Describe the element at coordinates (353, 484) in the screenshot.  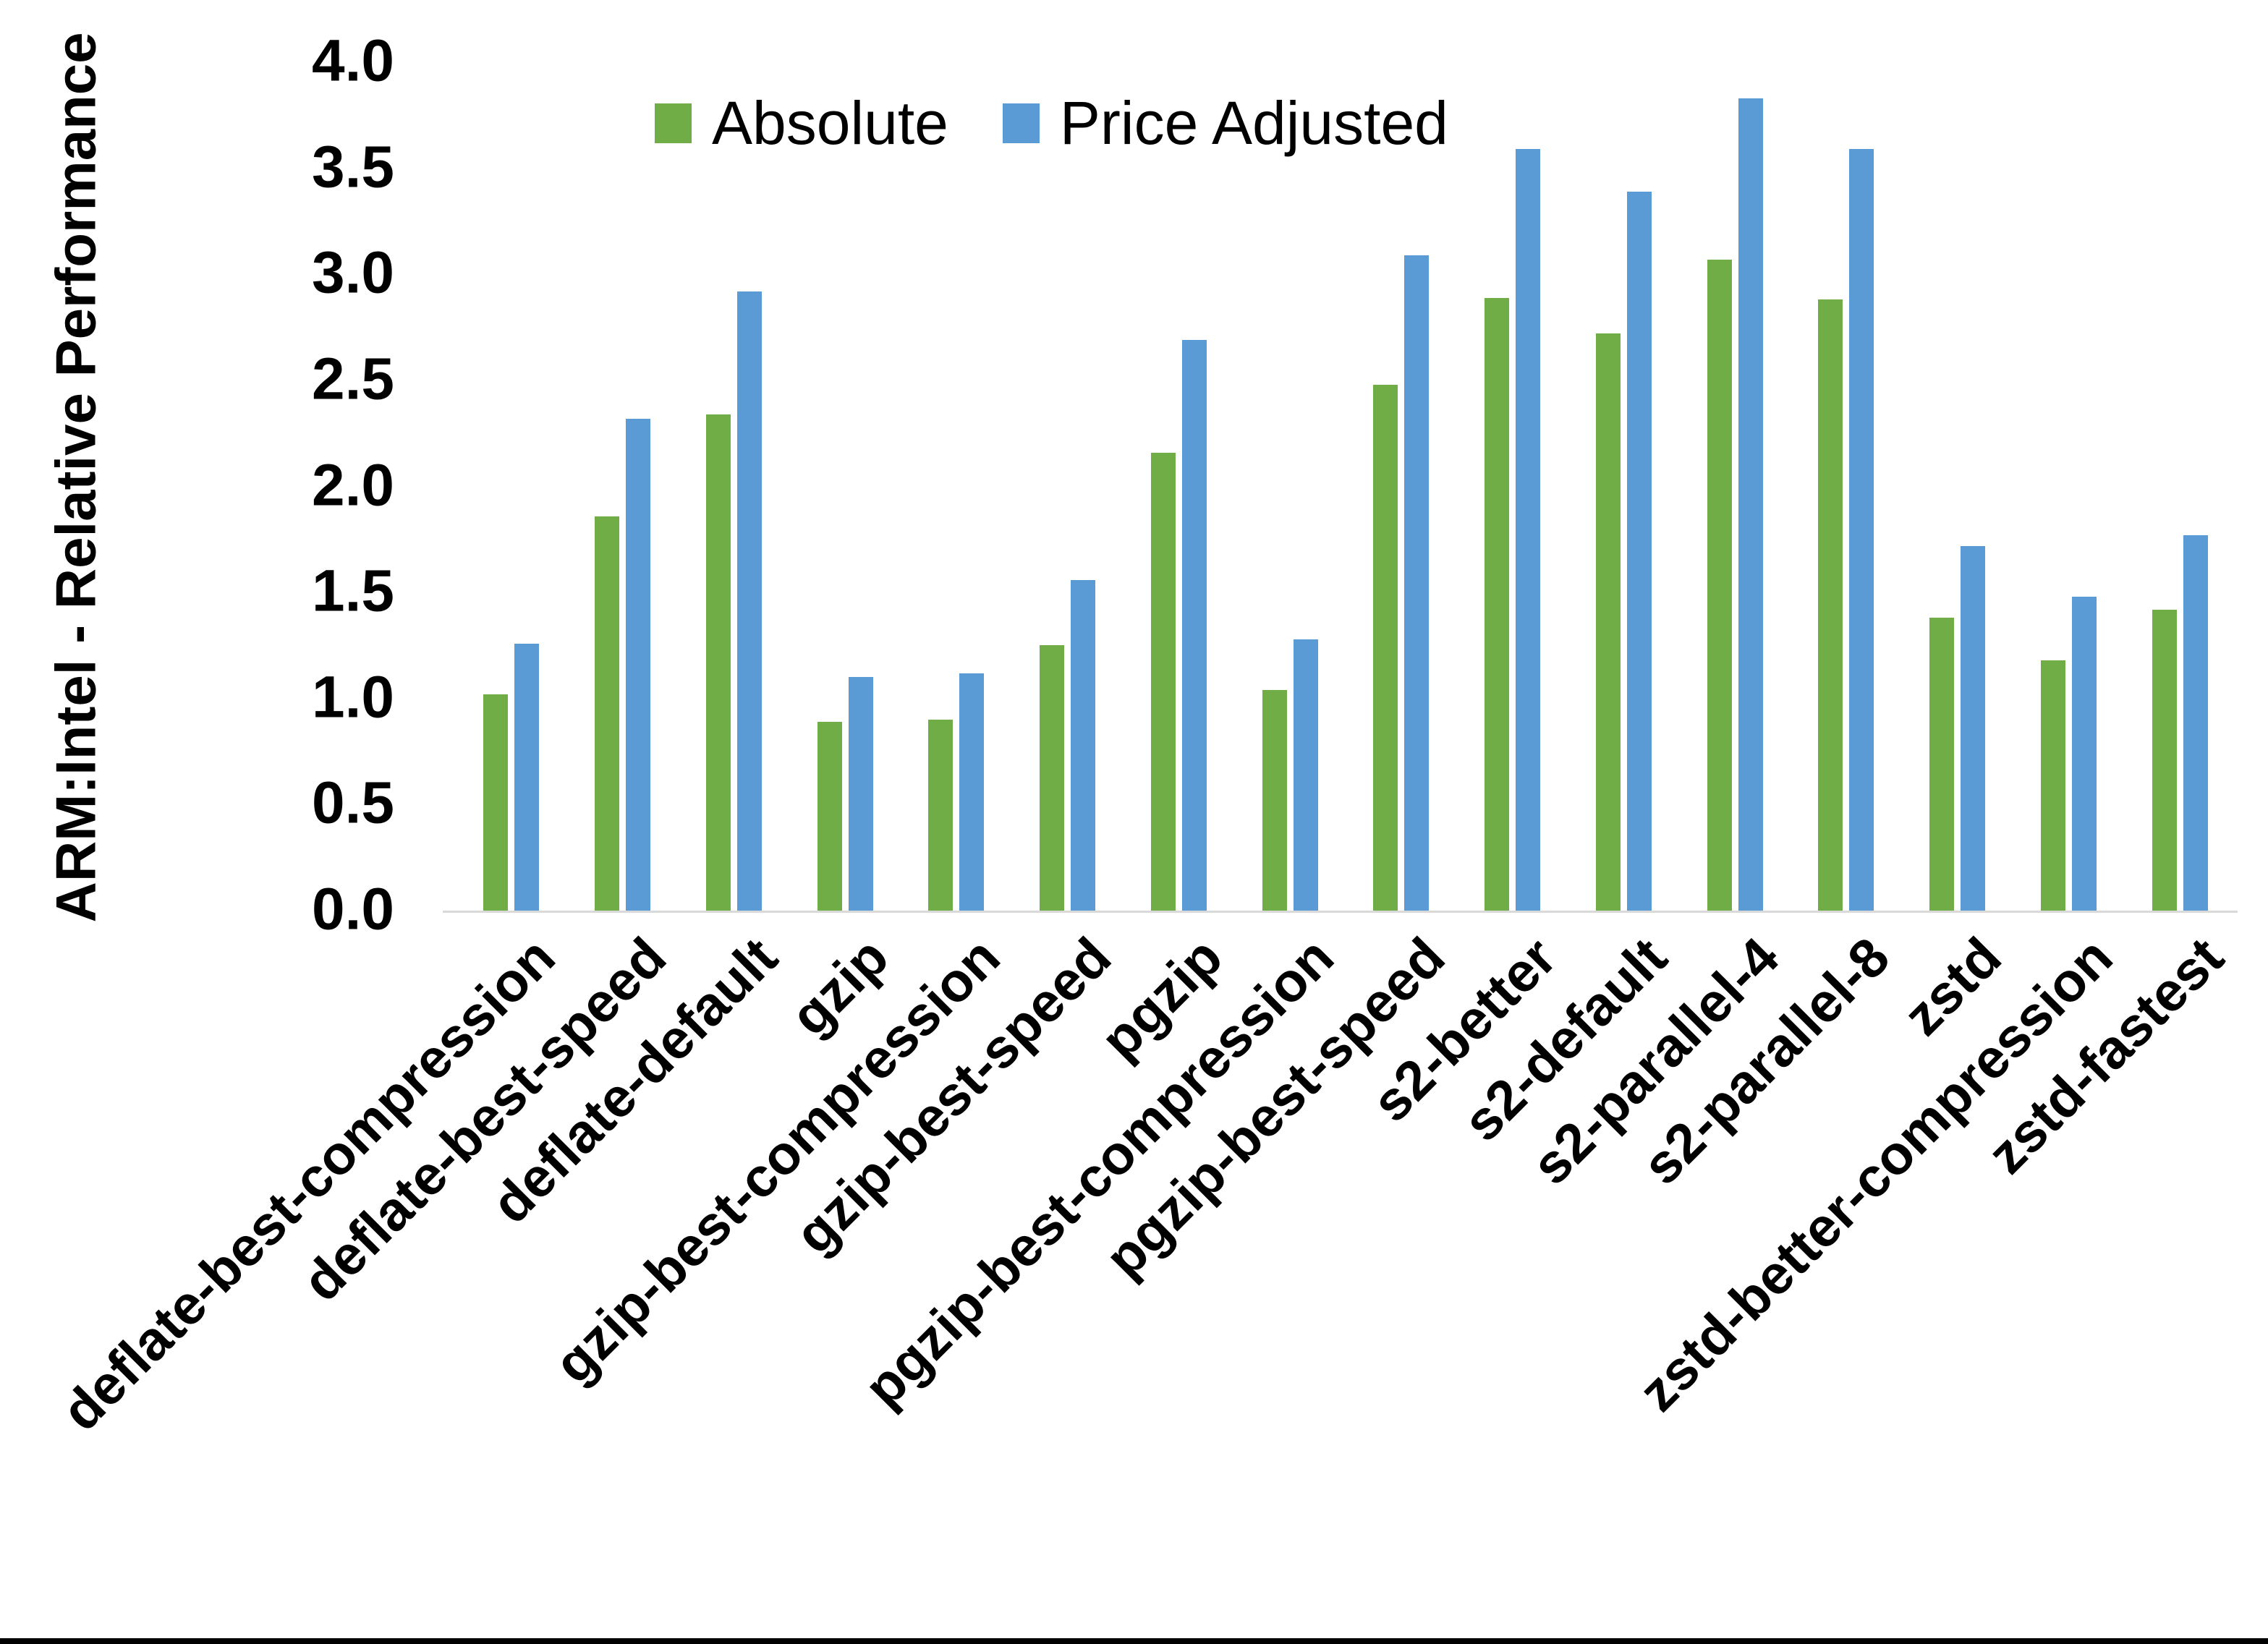
I see `y-tick-label: 2.0` at that location.